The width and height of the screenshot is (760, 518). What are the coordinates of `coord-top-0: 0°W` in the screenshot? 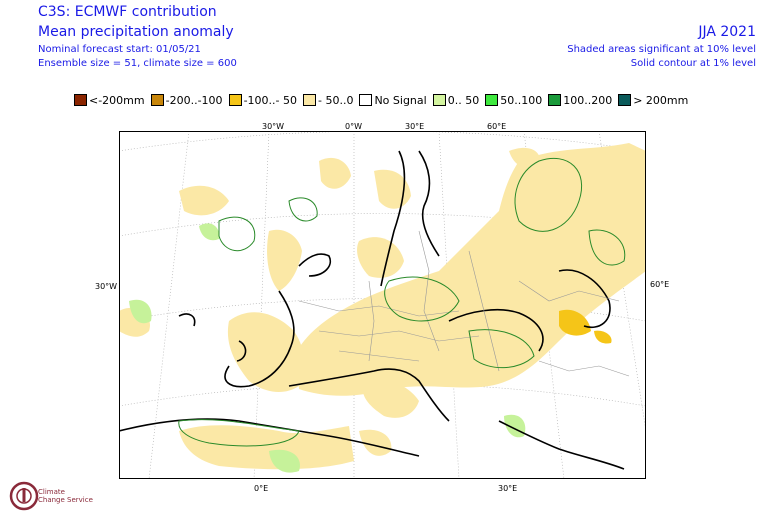 It's located at (353, 126).